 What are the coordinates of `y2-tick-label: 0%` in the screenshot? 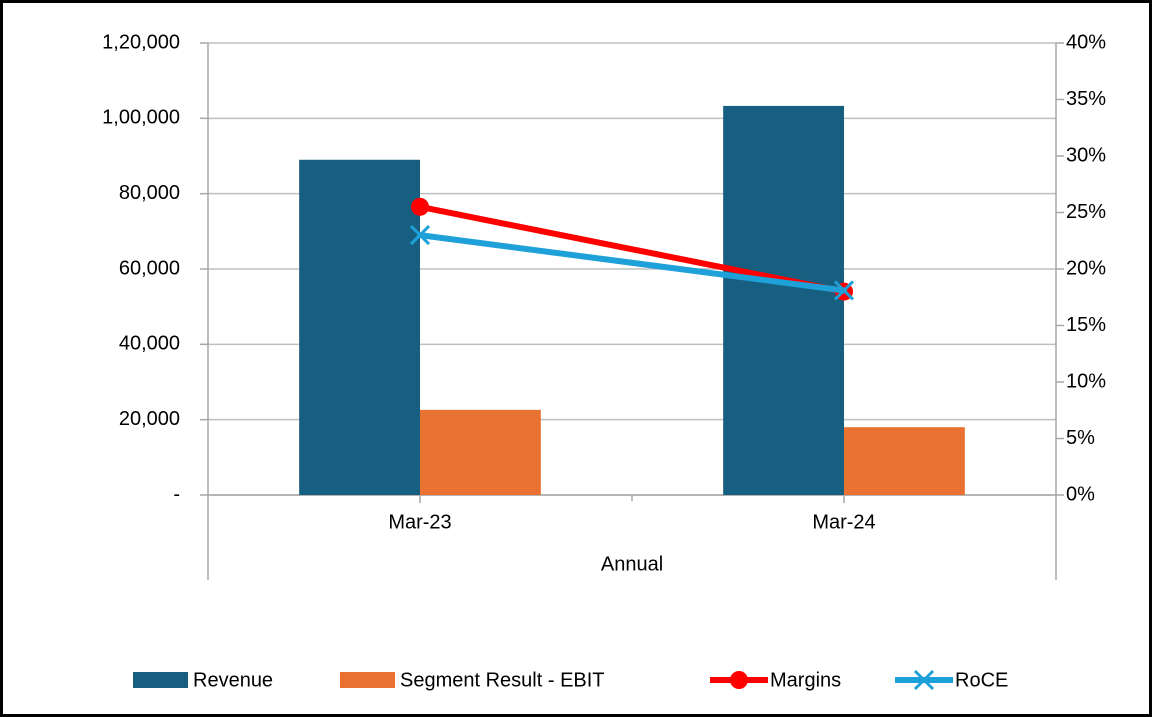 It's located at (1080, 494).